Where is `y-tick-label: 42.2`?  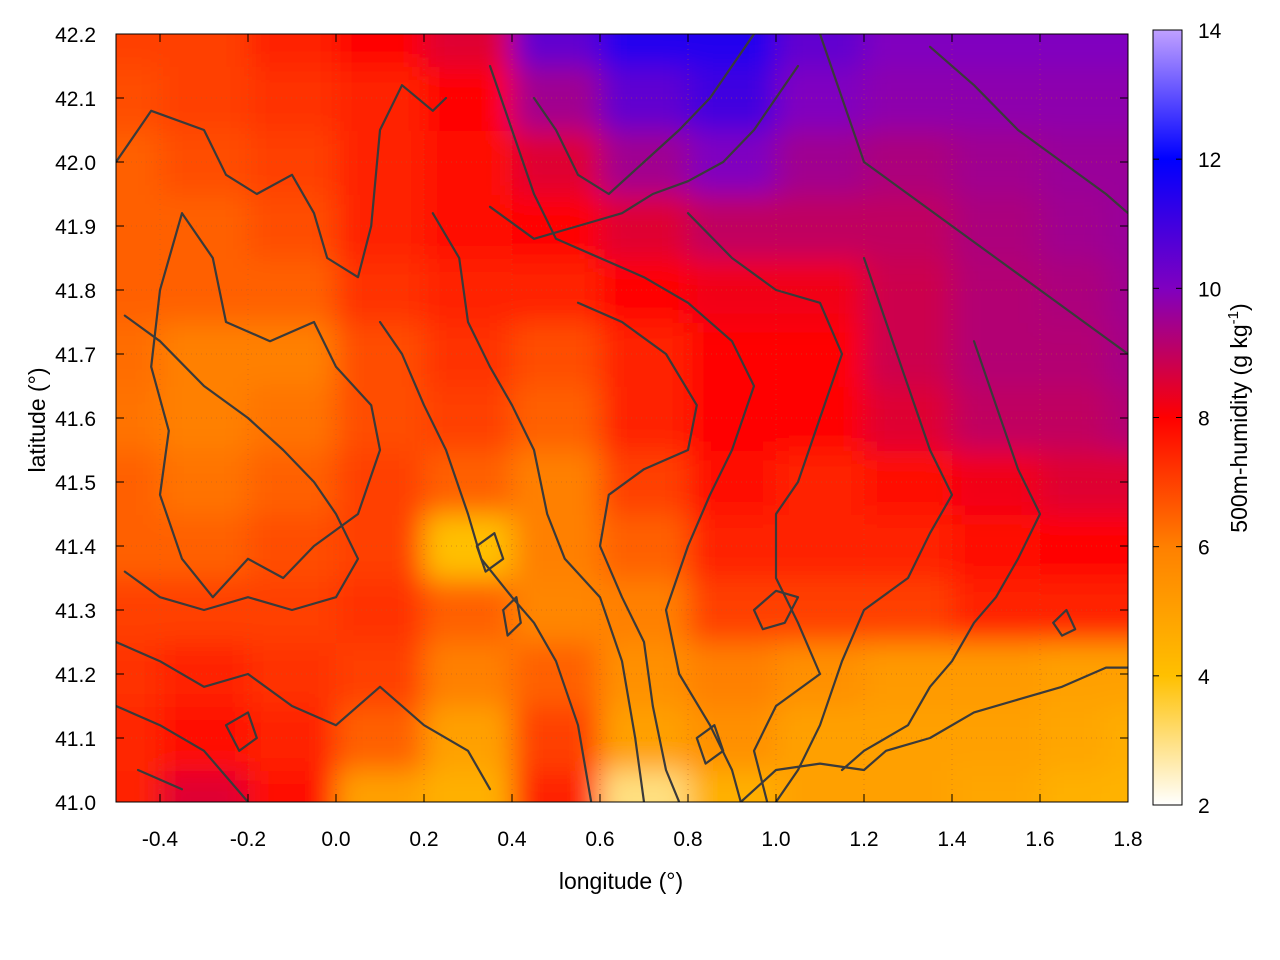 y-tick-label: 42.2 is located at coordinates (75, 35).